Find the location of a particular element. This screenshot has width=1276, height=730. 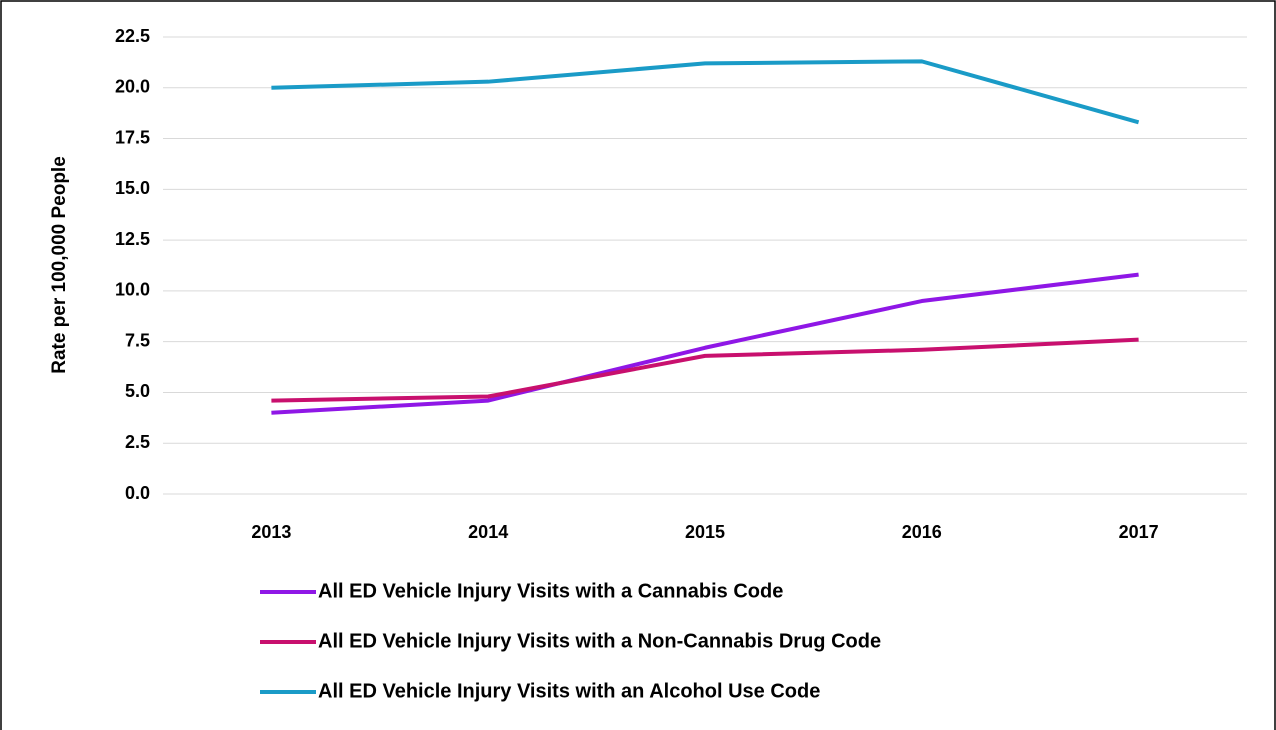

y-tick-label: 17.5 is located at coordinates (132, 137).